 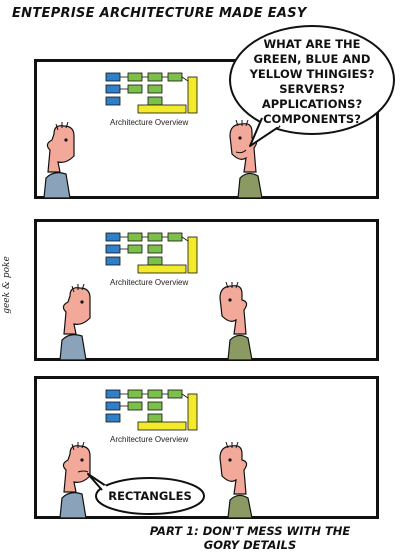 What do you see at coordinates (250, 531) in the screenshot?
I see `caption-line: PART 1: DON'T MESS WITH THE` at bounding box center [250, 531].